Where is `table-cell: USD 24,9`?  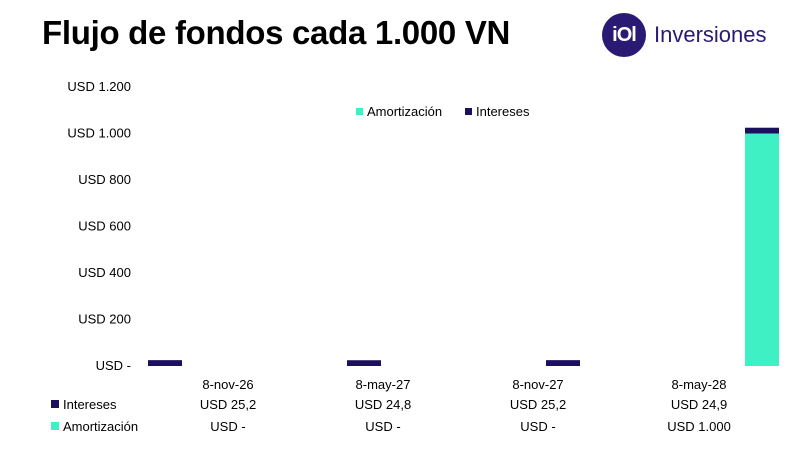 table-cell: USD 24,9 is located at coordinates (699, 404).